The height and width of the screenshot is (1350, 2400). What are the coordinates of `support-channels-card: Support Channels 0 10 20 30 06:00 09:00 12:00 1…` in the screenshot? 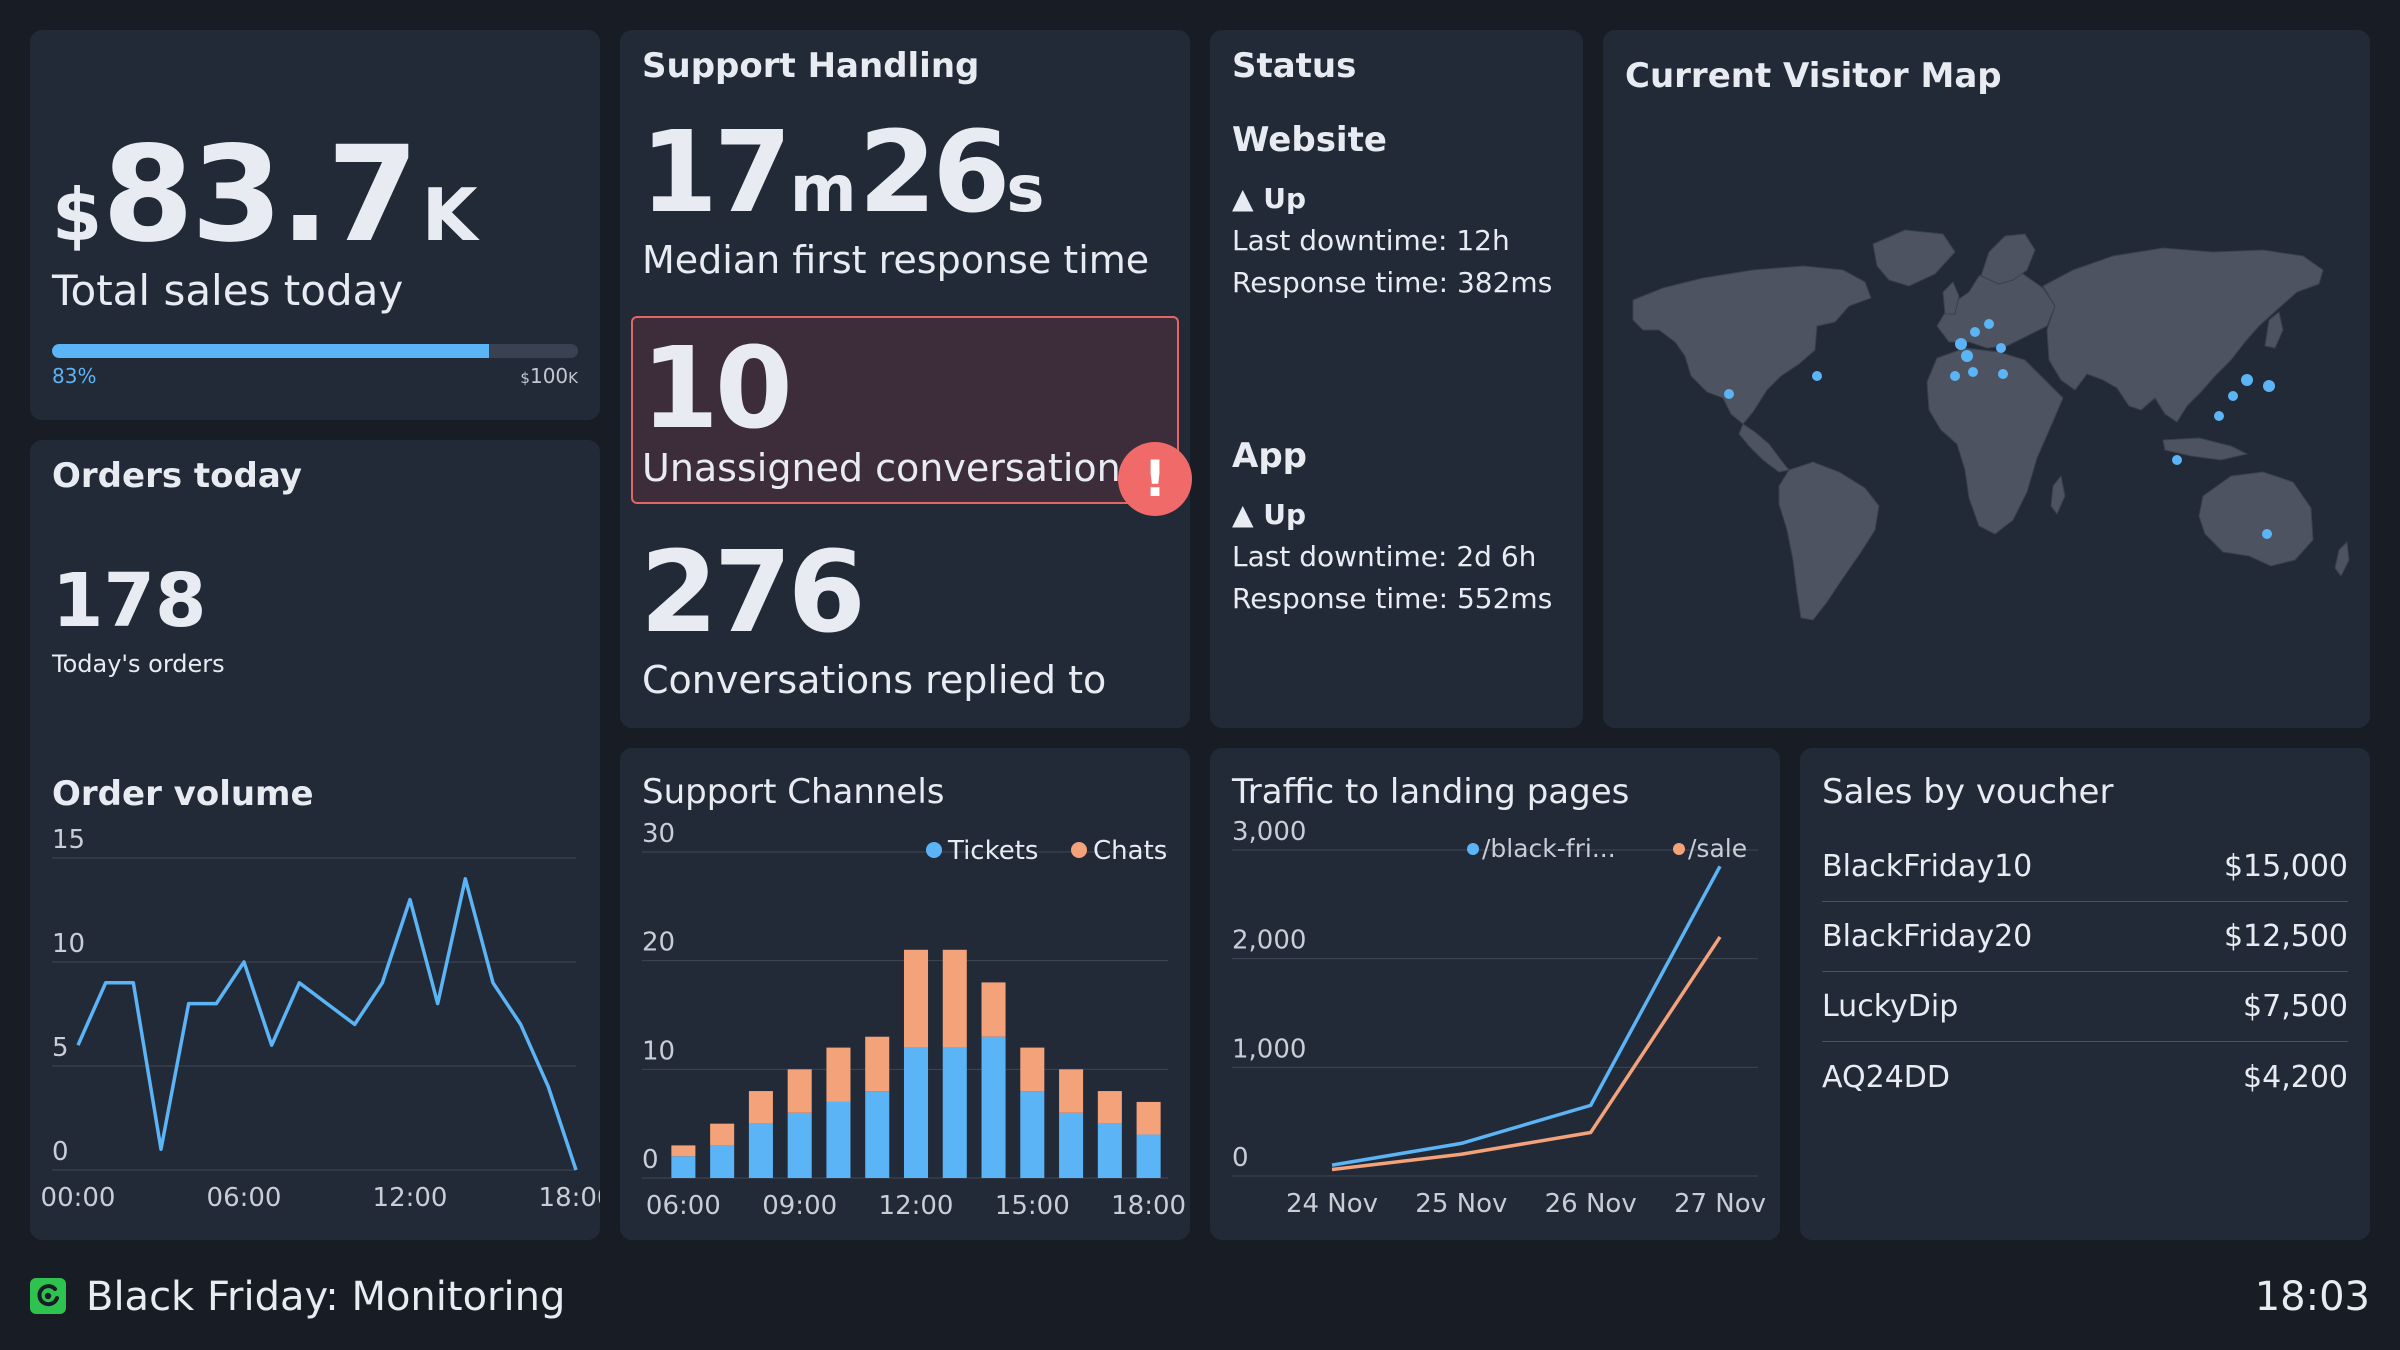 It's located at (905, 994).